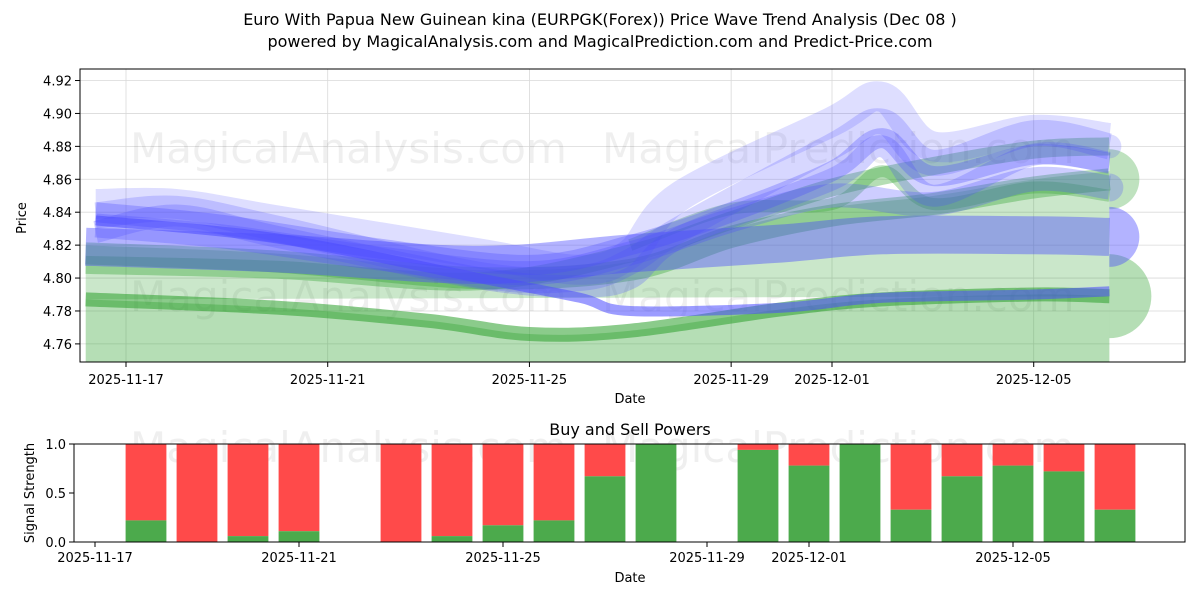 This screenshot has width=1200, height=600. I want to click on signal-title: Buy and Sell Powers, so click(630, 429).